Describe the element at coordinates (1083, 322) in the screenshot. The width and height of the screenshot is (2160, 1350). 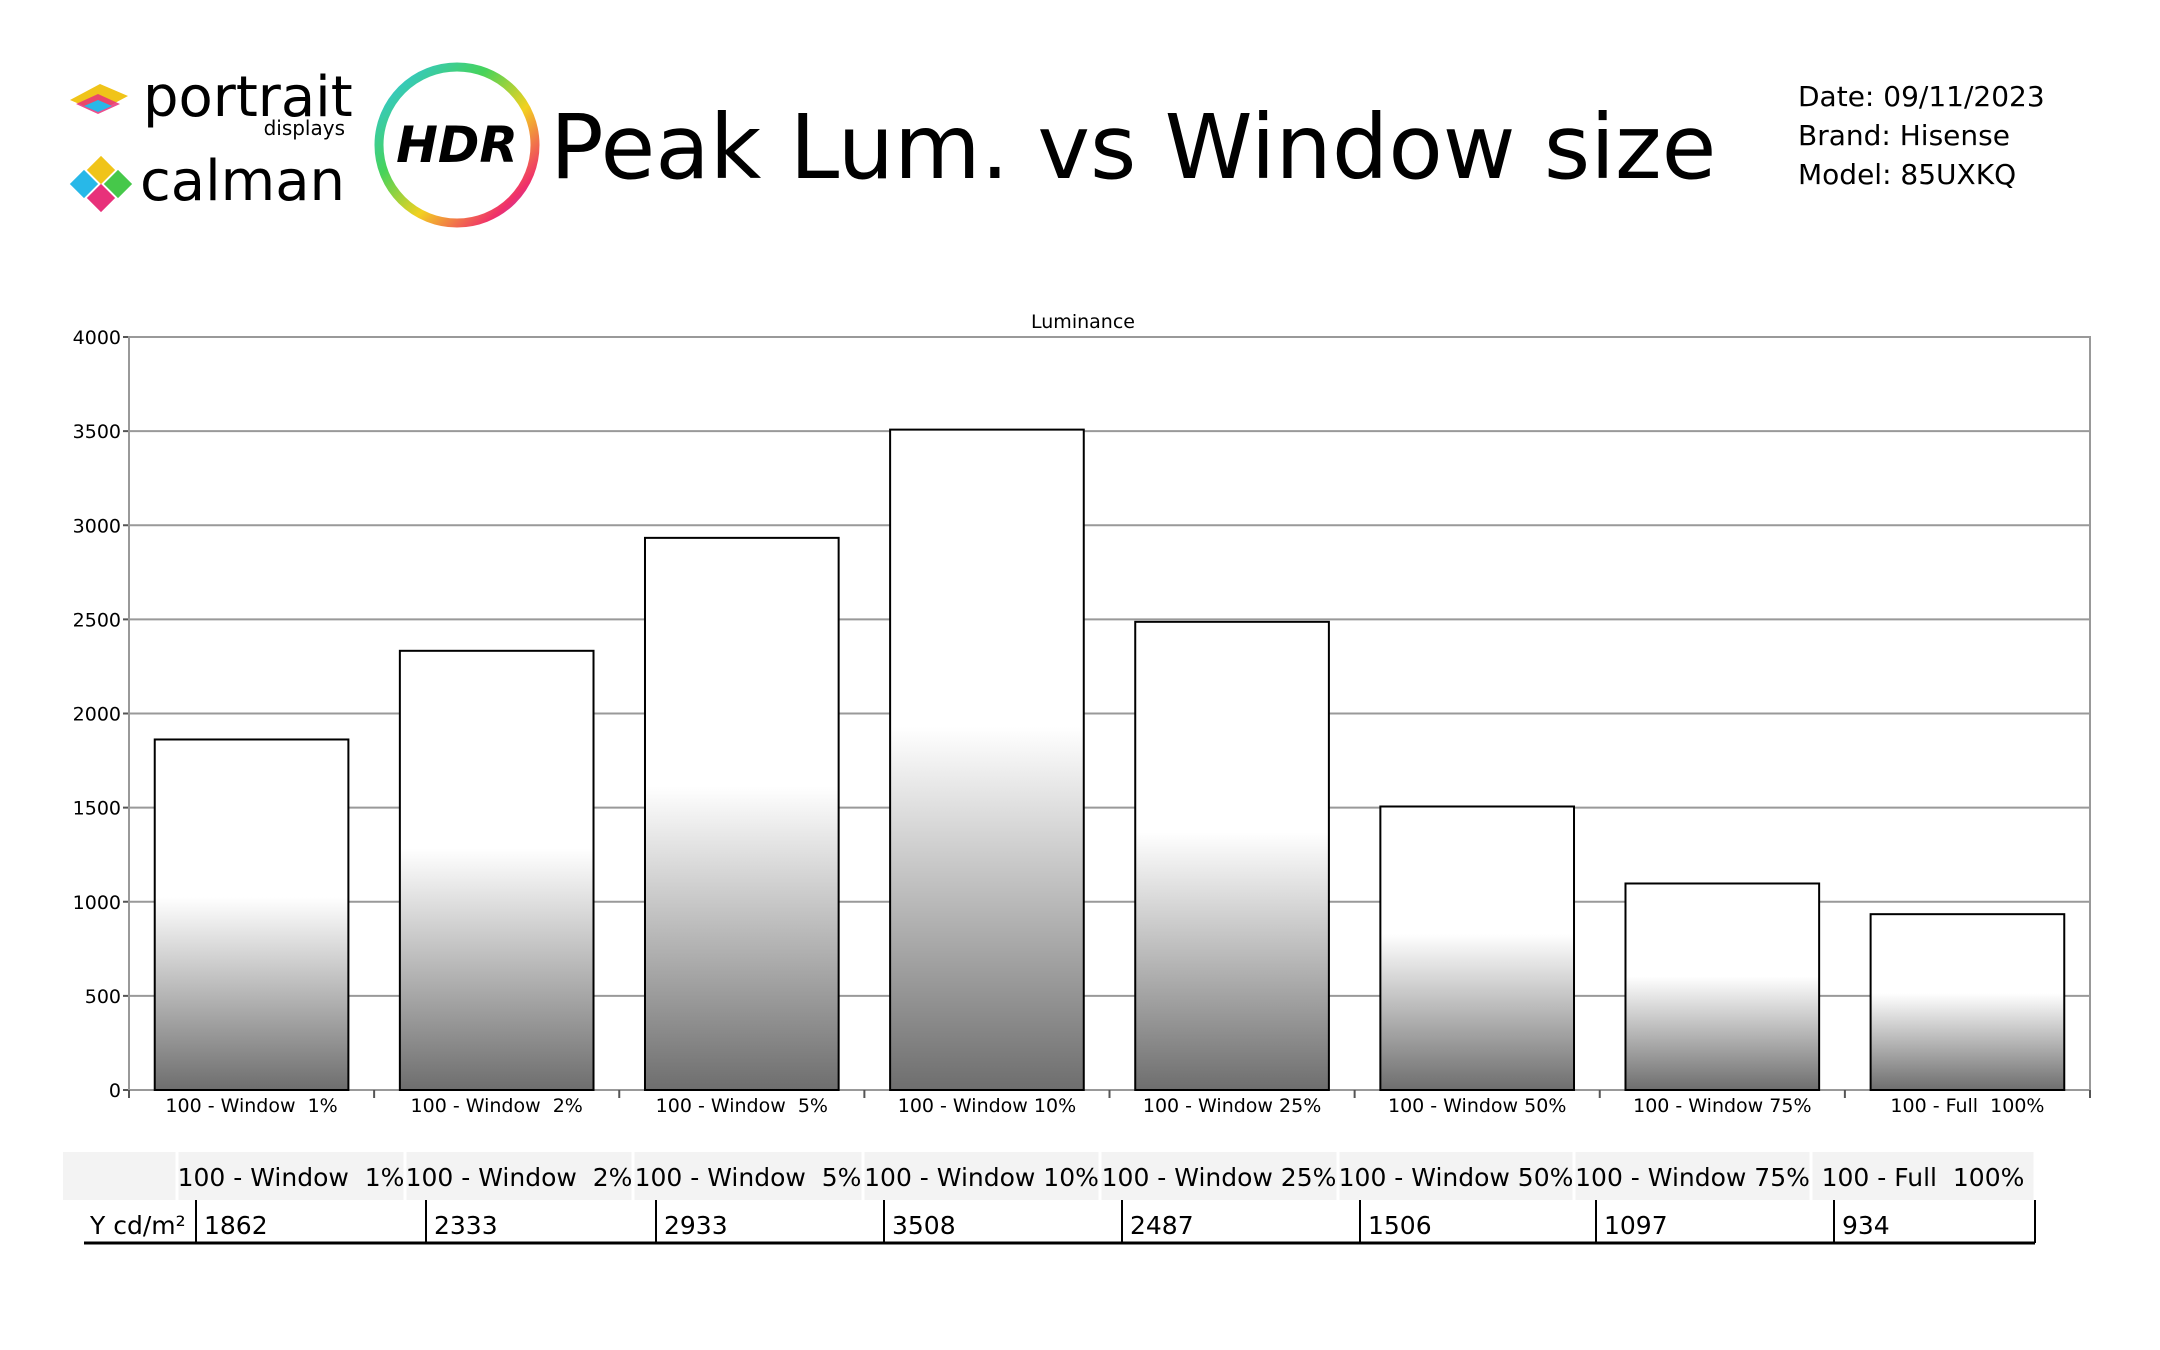
I see `chart-title: Luminance` at that location.